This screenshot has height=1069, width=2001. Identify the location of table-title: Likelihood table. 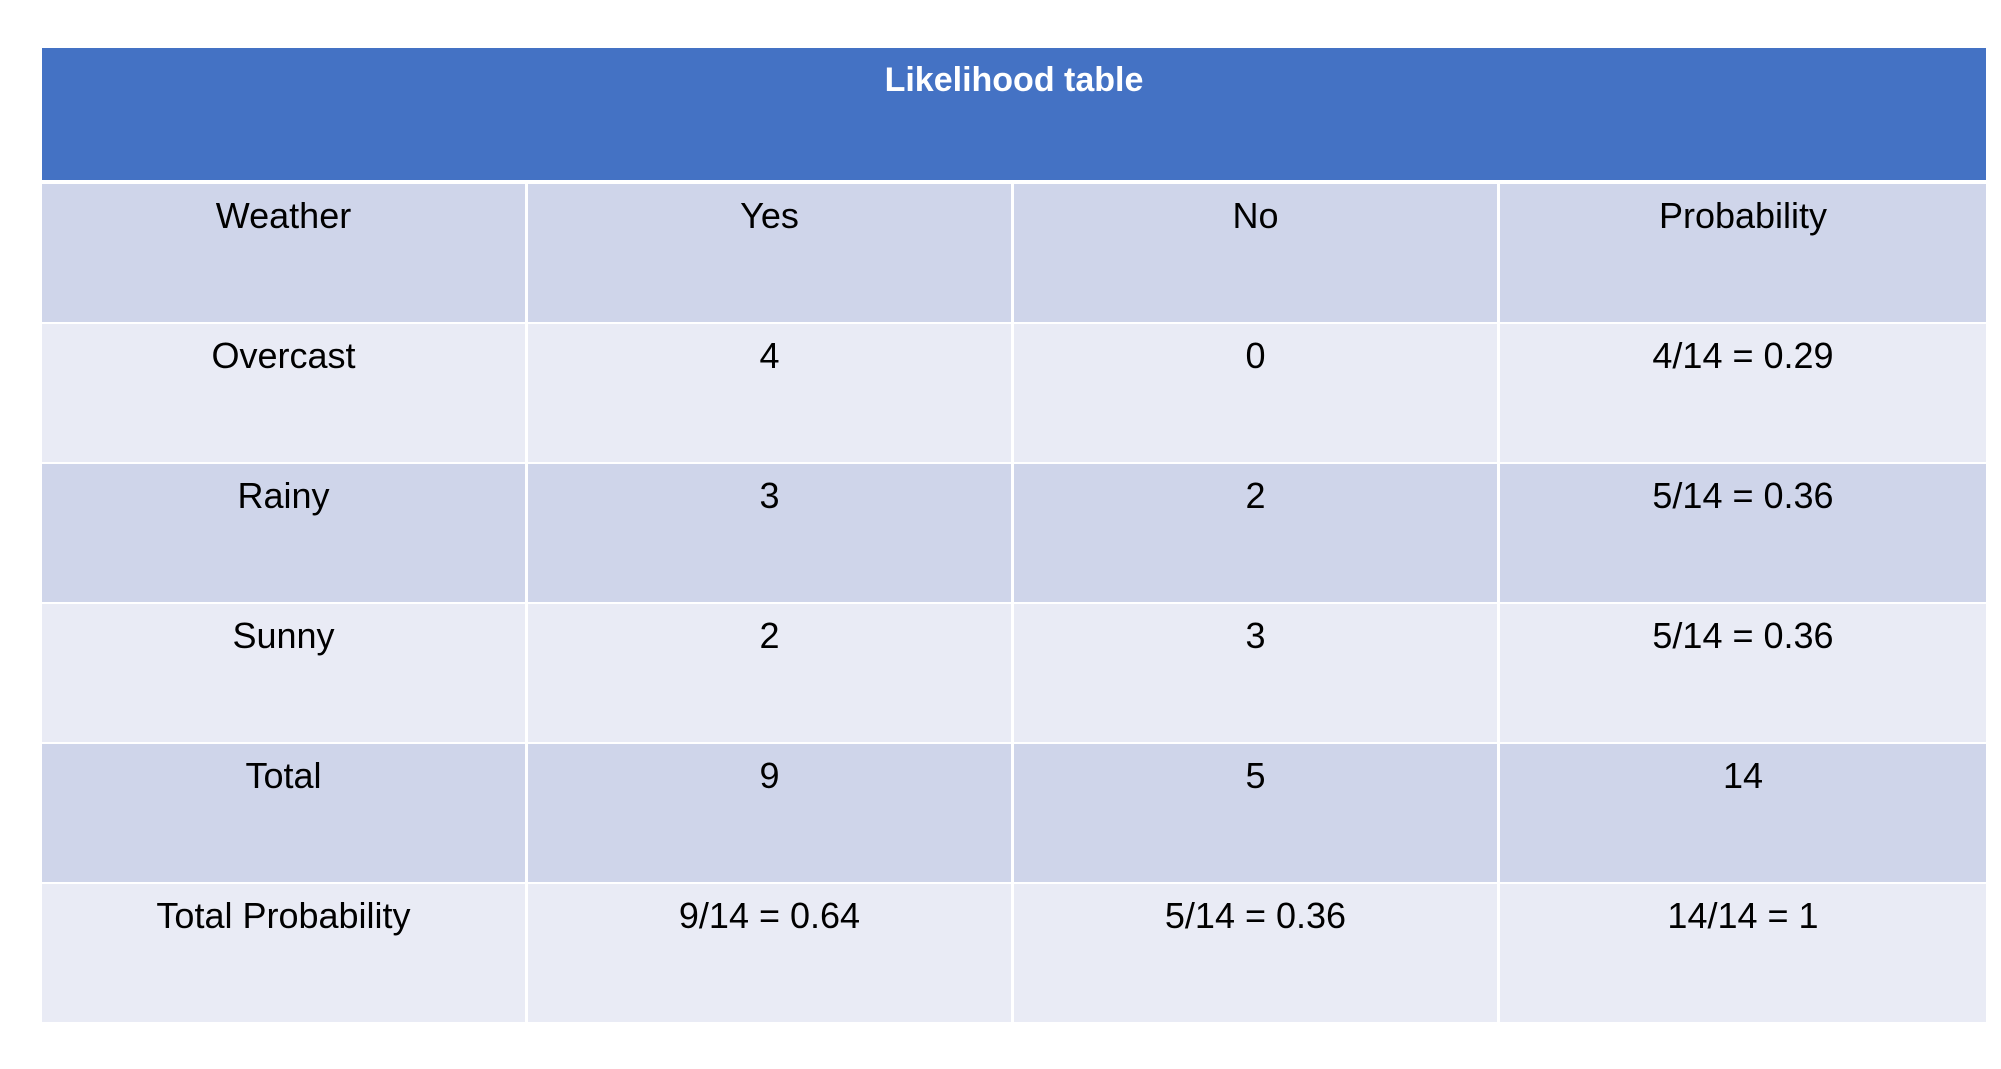
(1014, 116).